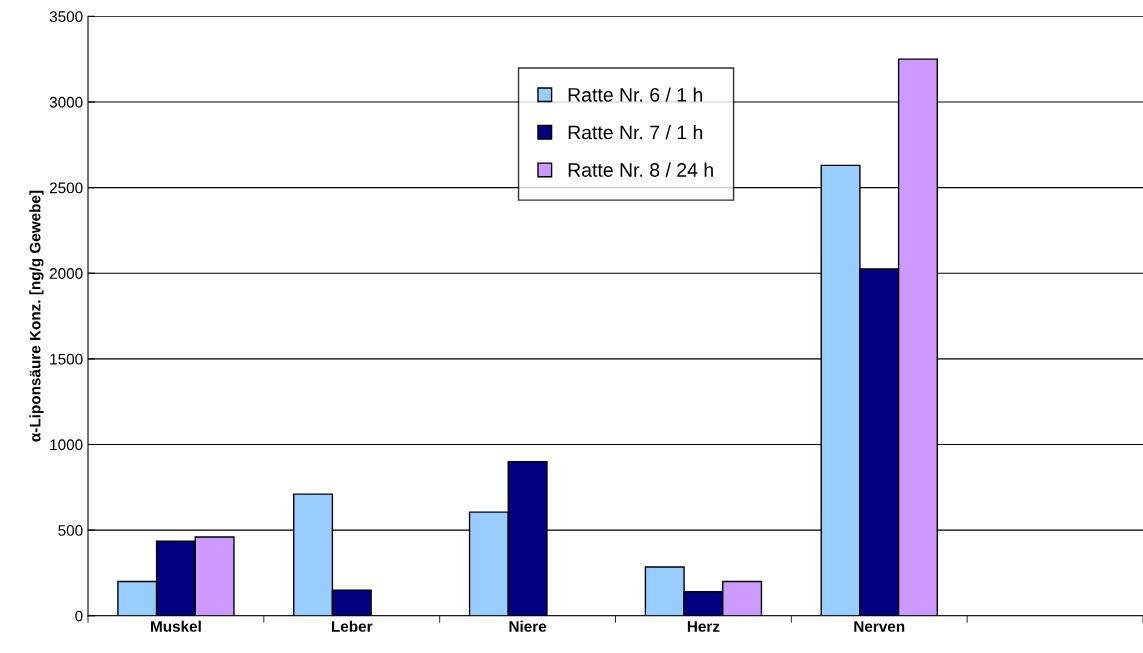  Describe the element at coordinates (635, 132) in the screenshot. I see `legend-label: Ratte Nr. 7 / 1 h` at that location.